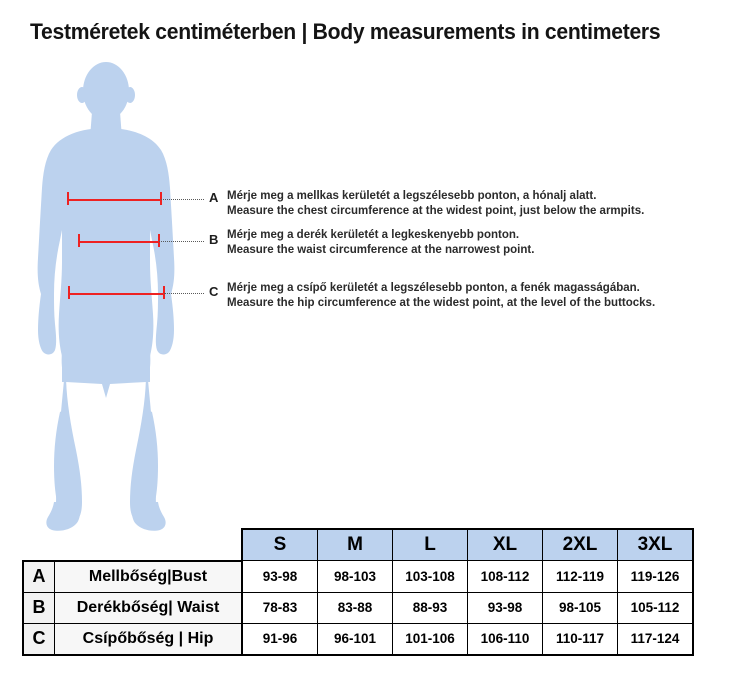 Image resolution: width=742 pixels, height=675 pixels. Describe the element at coordinates (184, 293) in the screenshot. I see `leader-line-c` at that location.